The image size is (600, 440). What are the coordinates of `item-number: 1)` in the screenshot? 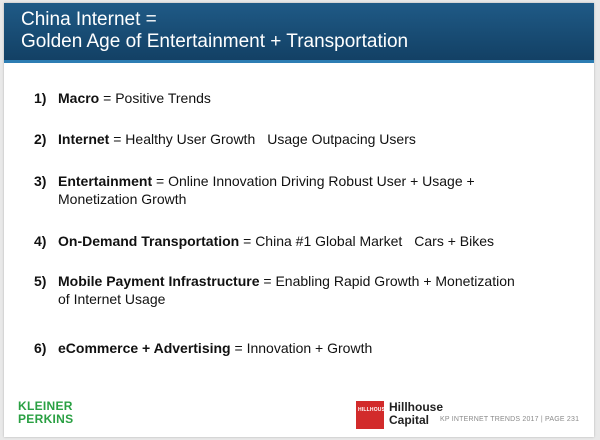 It's located at (40, 98).